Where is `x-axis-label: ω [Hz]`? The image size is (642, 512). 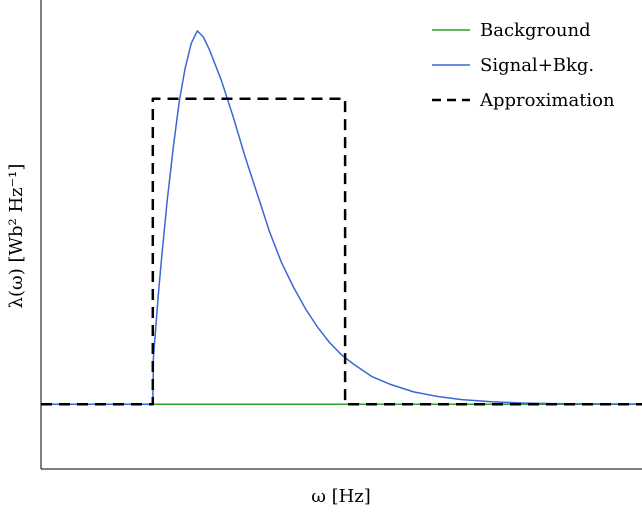 x-axis-label: ω [Hz] is located at coordinates (341, 496).